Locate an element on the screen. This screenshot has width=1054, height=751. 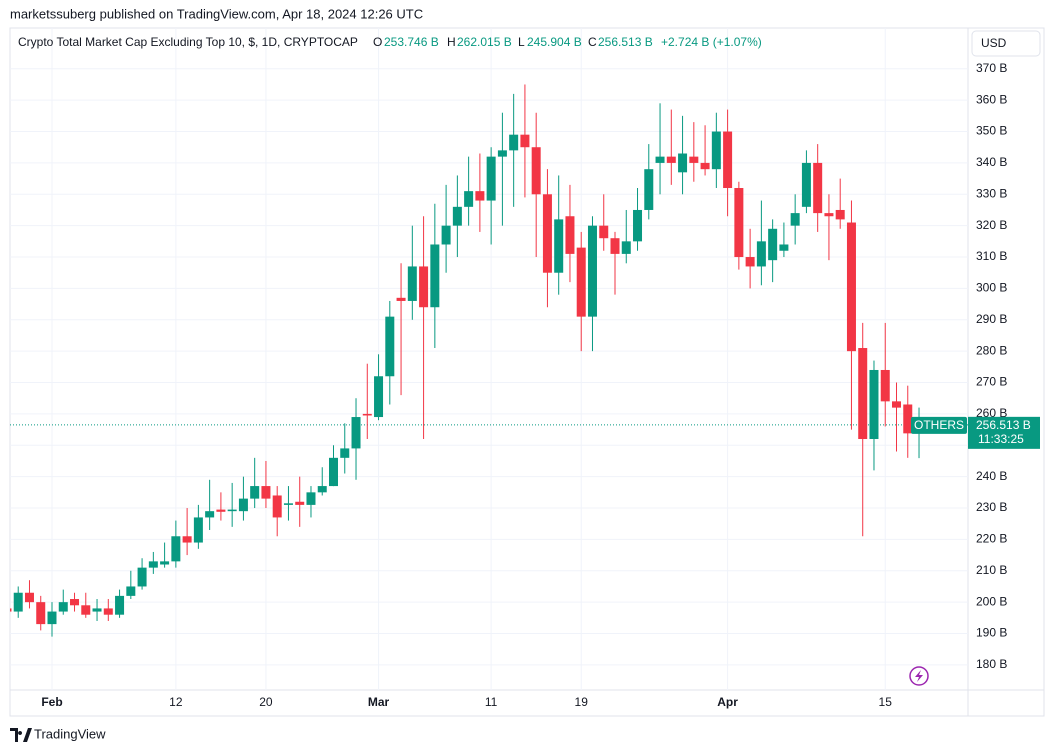
x-tick-label: Feb is located at coordinates (51, 702).